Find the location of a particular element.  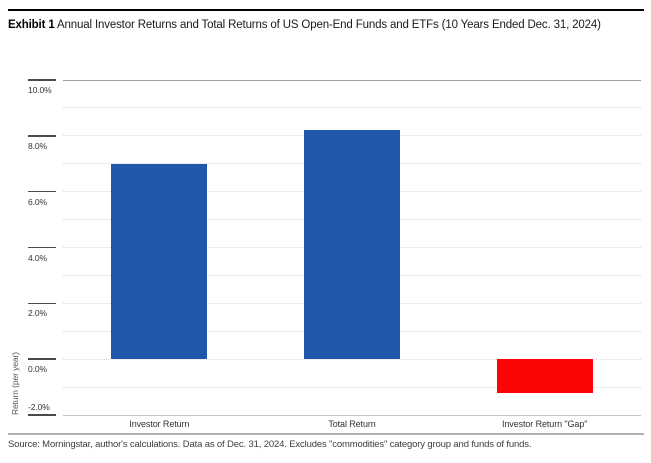

y-tick-label-6pct: 6.0% is located at coordinates (37, 201).